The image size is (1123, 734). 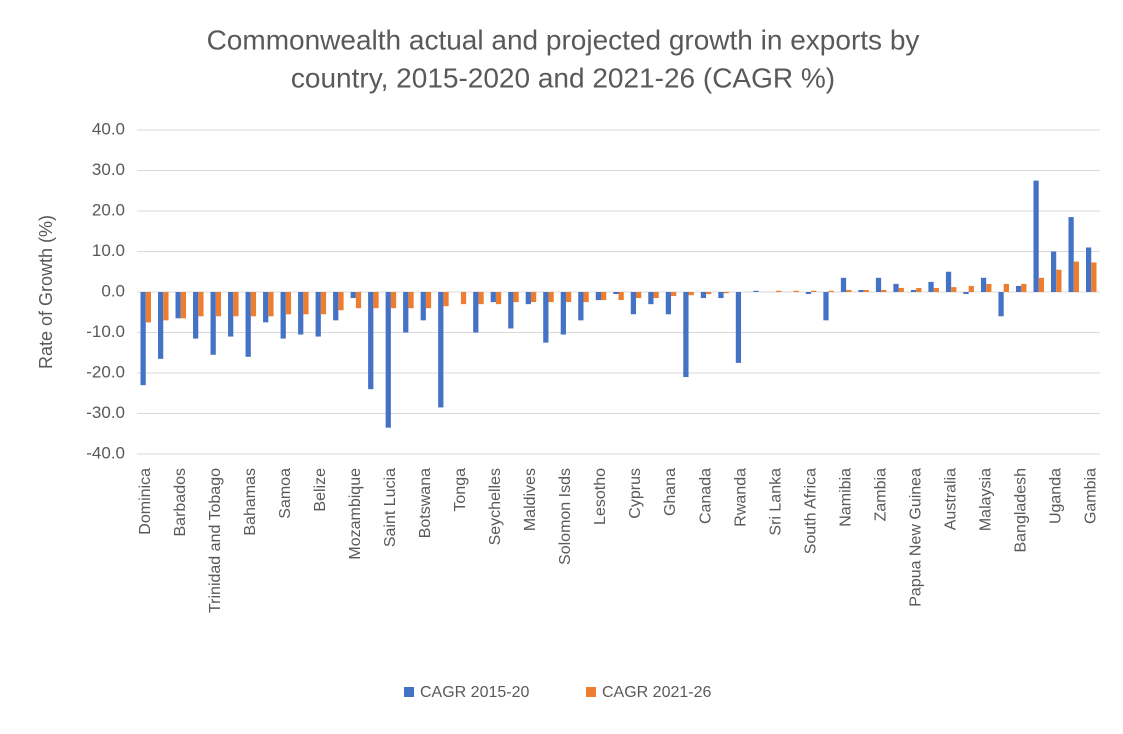 What do you see at coordinates (108, 169) in the screenshot?
I see `y-tick-label: 30.0` at bounding box center [108, 169].